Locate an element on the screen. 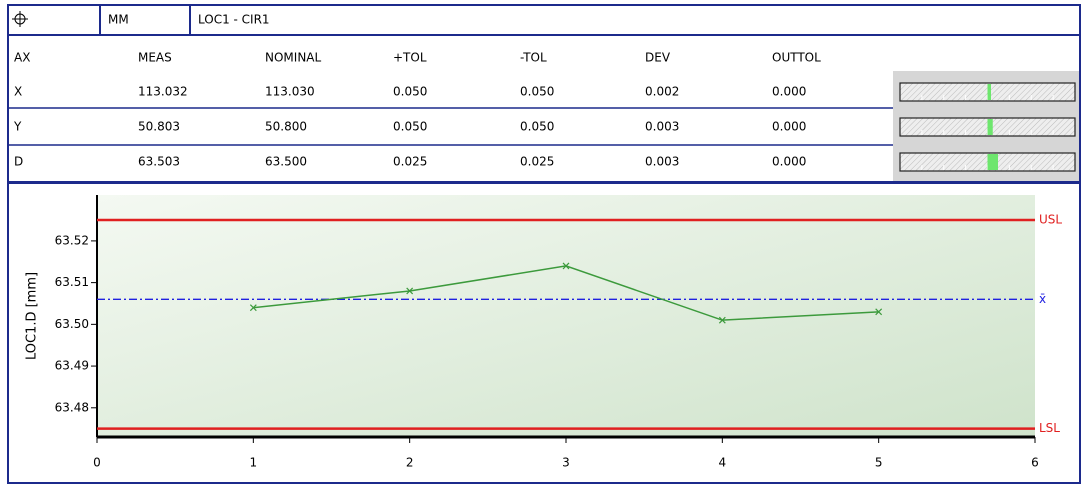 The image size is (1088, 493). cell: 113.032 is located at coordinates (163, 92).